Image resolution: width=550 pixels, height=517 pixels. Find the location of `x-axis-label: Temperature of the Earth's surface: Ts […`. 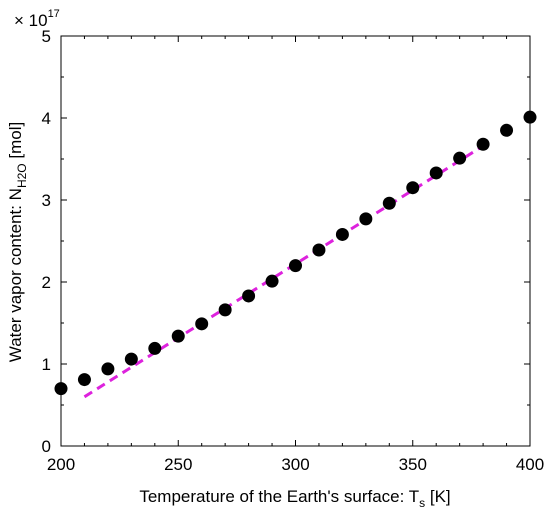

x-axis-label: Temperature of the Earth's surface: Ts [… is located at coordinates (294, 498).